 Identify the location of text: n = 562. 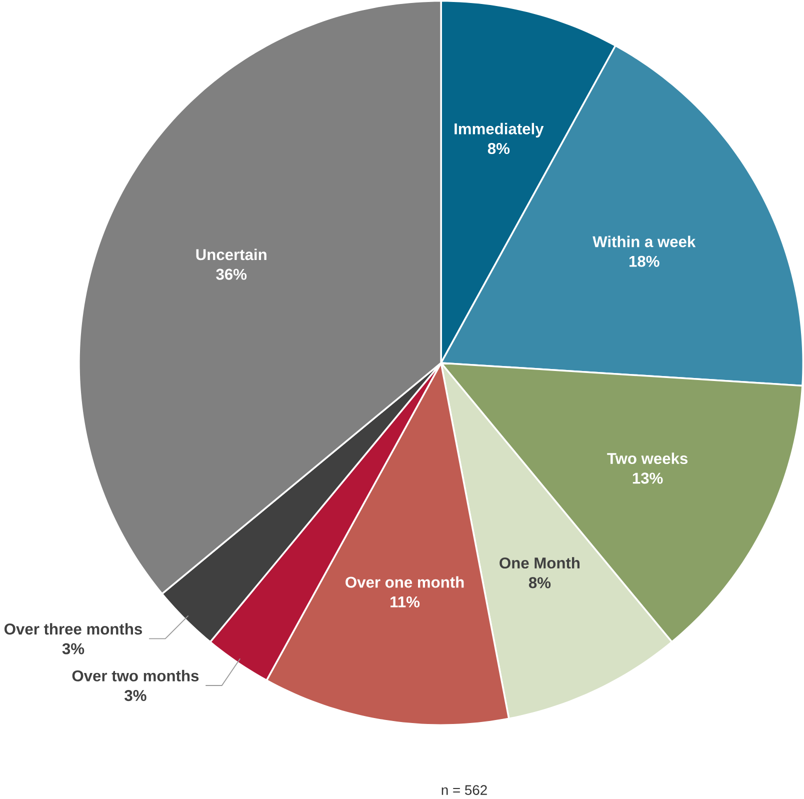
(464, 790).